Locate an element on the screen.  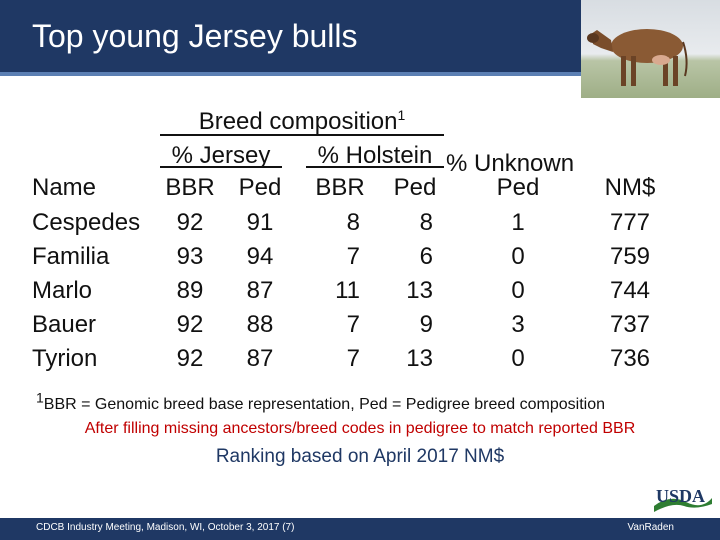
unknown-ped: 1 is located at coordinates (518, 222).